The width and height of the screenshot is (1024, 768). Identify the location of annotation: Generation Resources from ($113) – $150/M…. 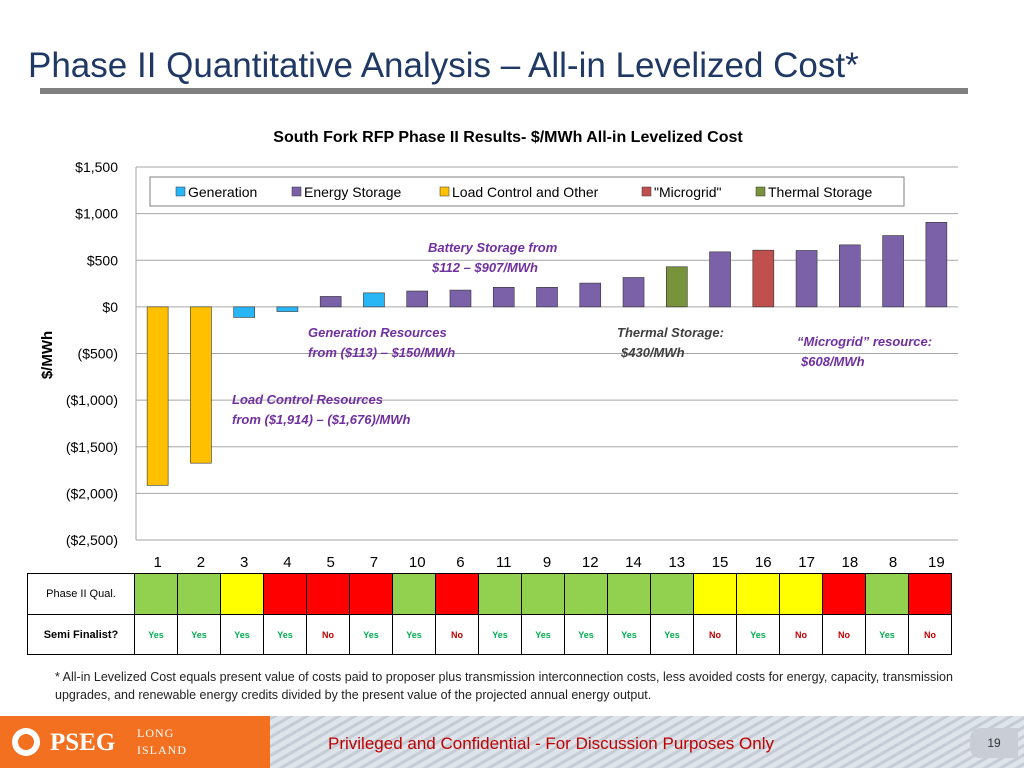
(381, 342).